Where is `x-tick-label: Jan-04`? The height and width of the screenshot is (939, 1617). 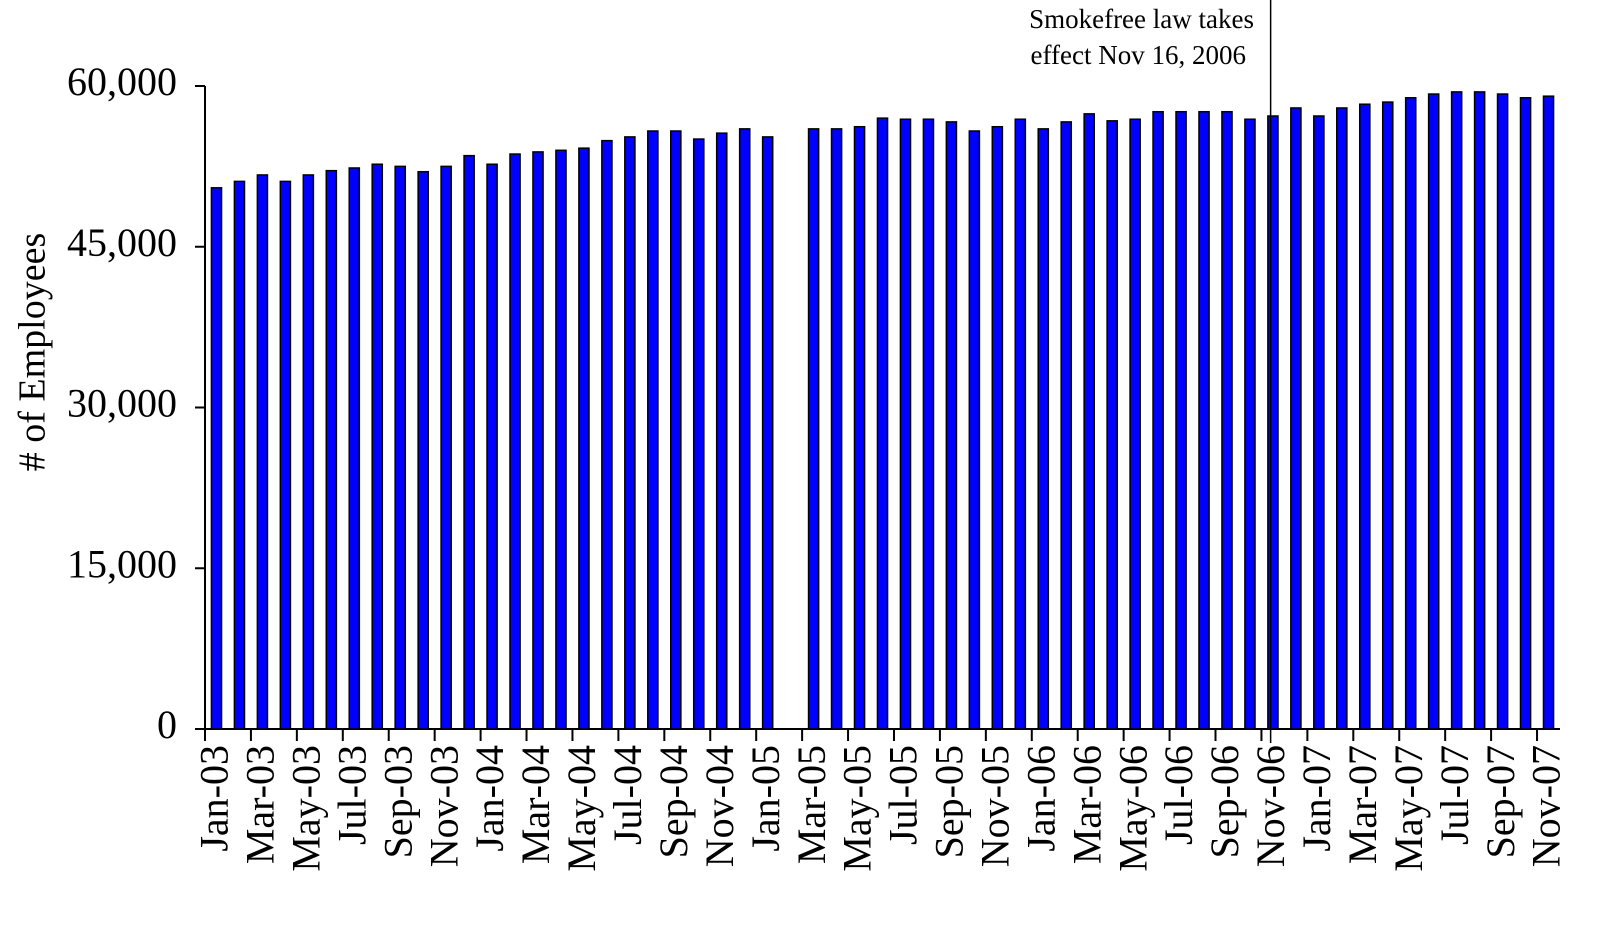
x-tick-label: Jan-04 is located at coordinates (489, 798).